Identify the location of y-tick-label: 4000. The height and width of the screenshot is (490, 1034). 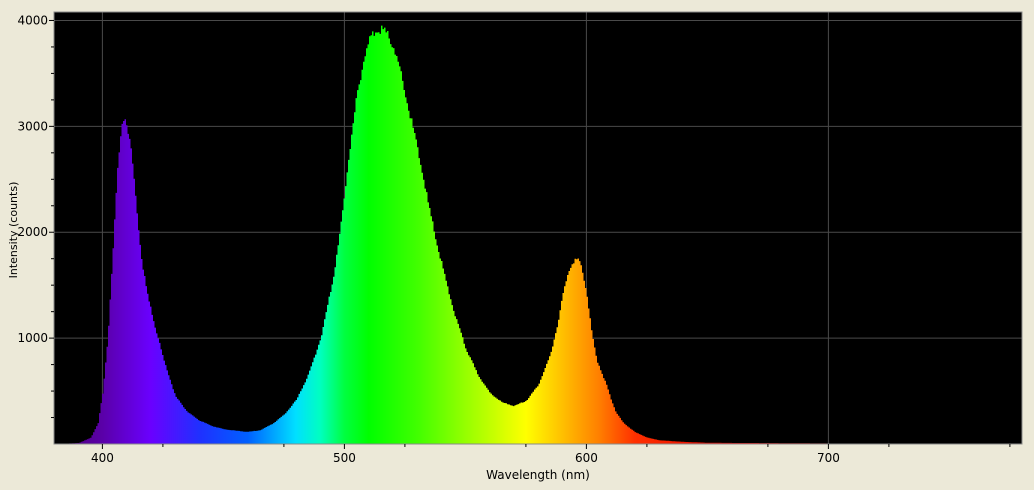
(32, 20).